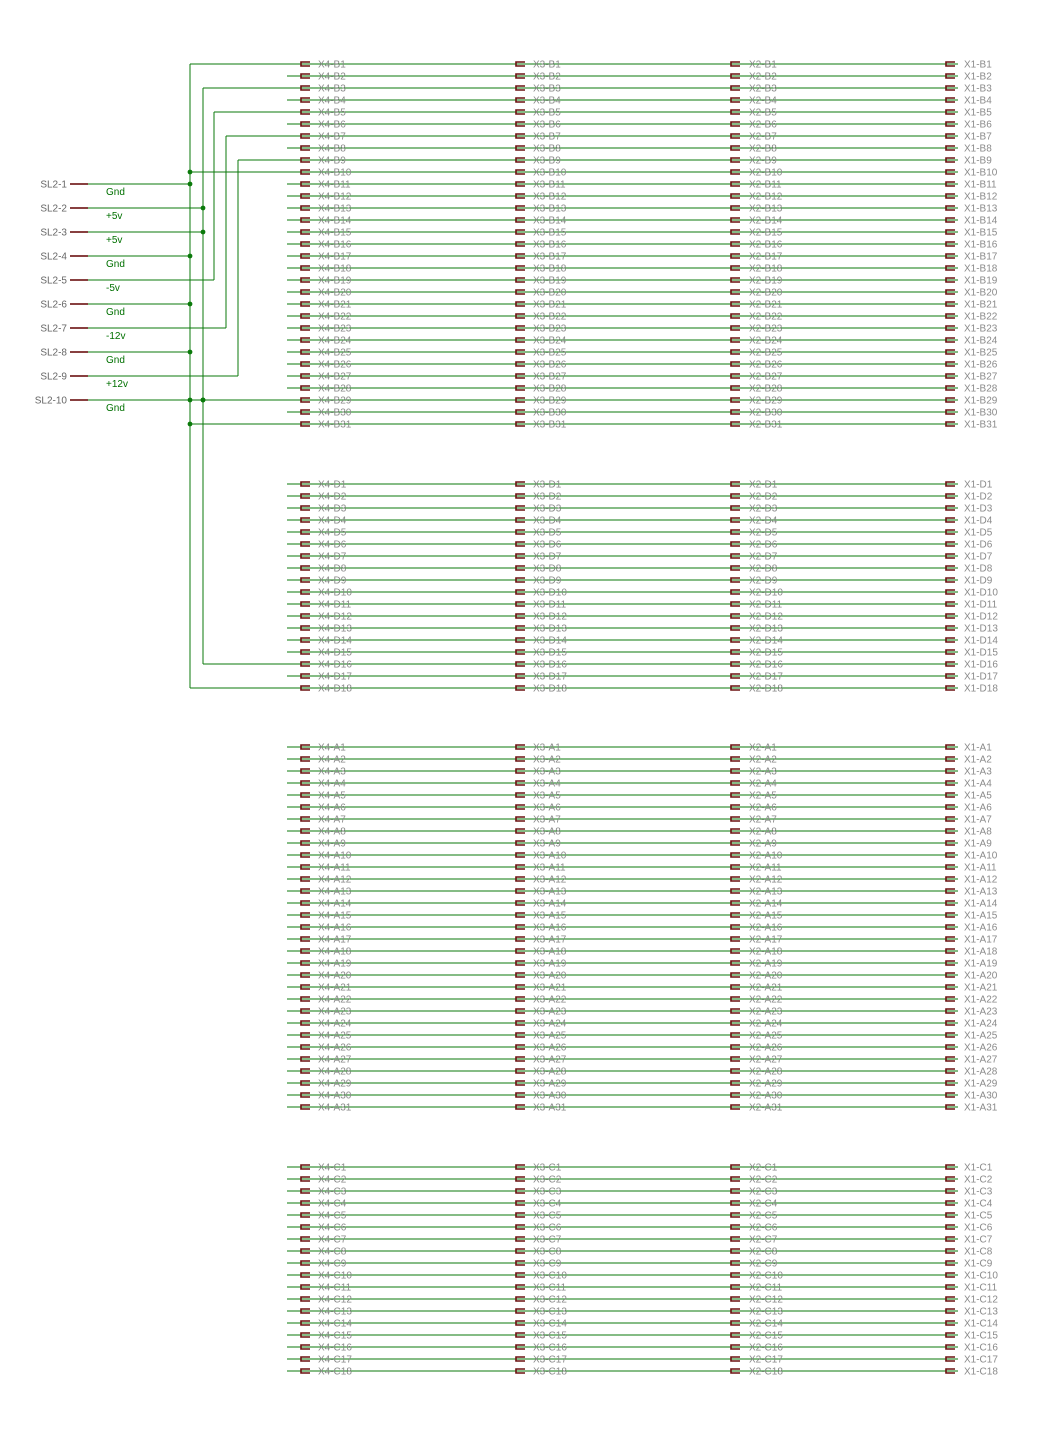 The width and height of the screenshot is (1043, 1431). I want to click on pin-label-X3-A24: X3-A24, so click(550, 1024).